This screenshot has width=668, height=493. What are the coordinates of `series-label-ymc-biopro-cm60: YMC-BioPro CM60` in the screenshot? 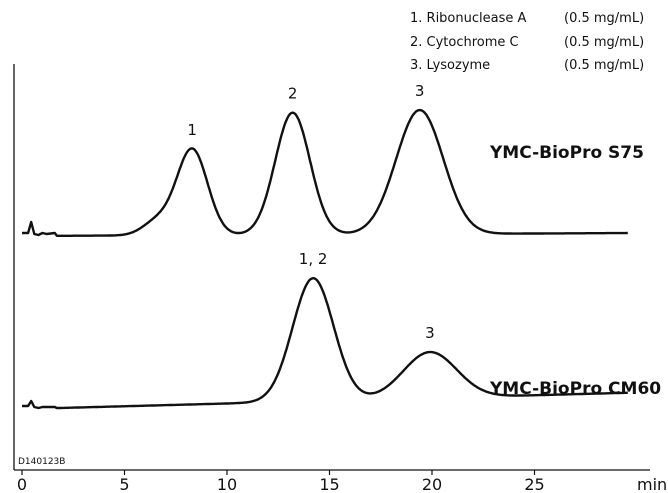 It's located at (575, 389).